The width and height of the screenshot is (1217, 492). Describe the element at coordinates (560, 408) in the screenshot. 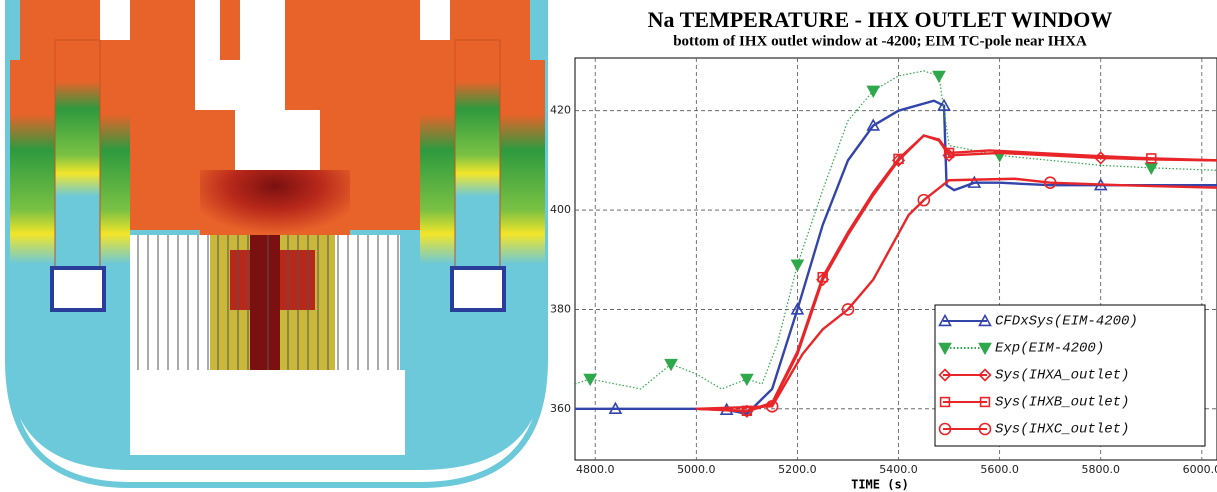

I see `y-tick-label: 360` at that location.